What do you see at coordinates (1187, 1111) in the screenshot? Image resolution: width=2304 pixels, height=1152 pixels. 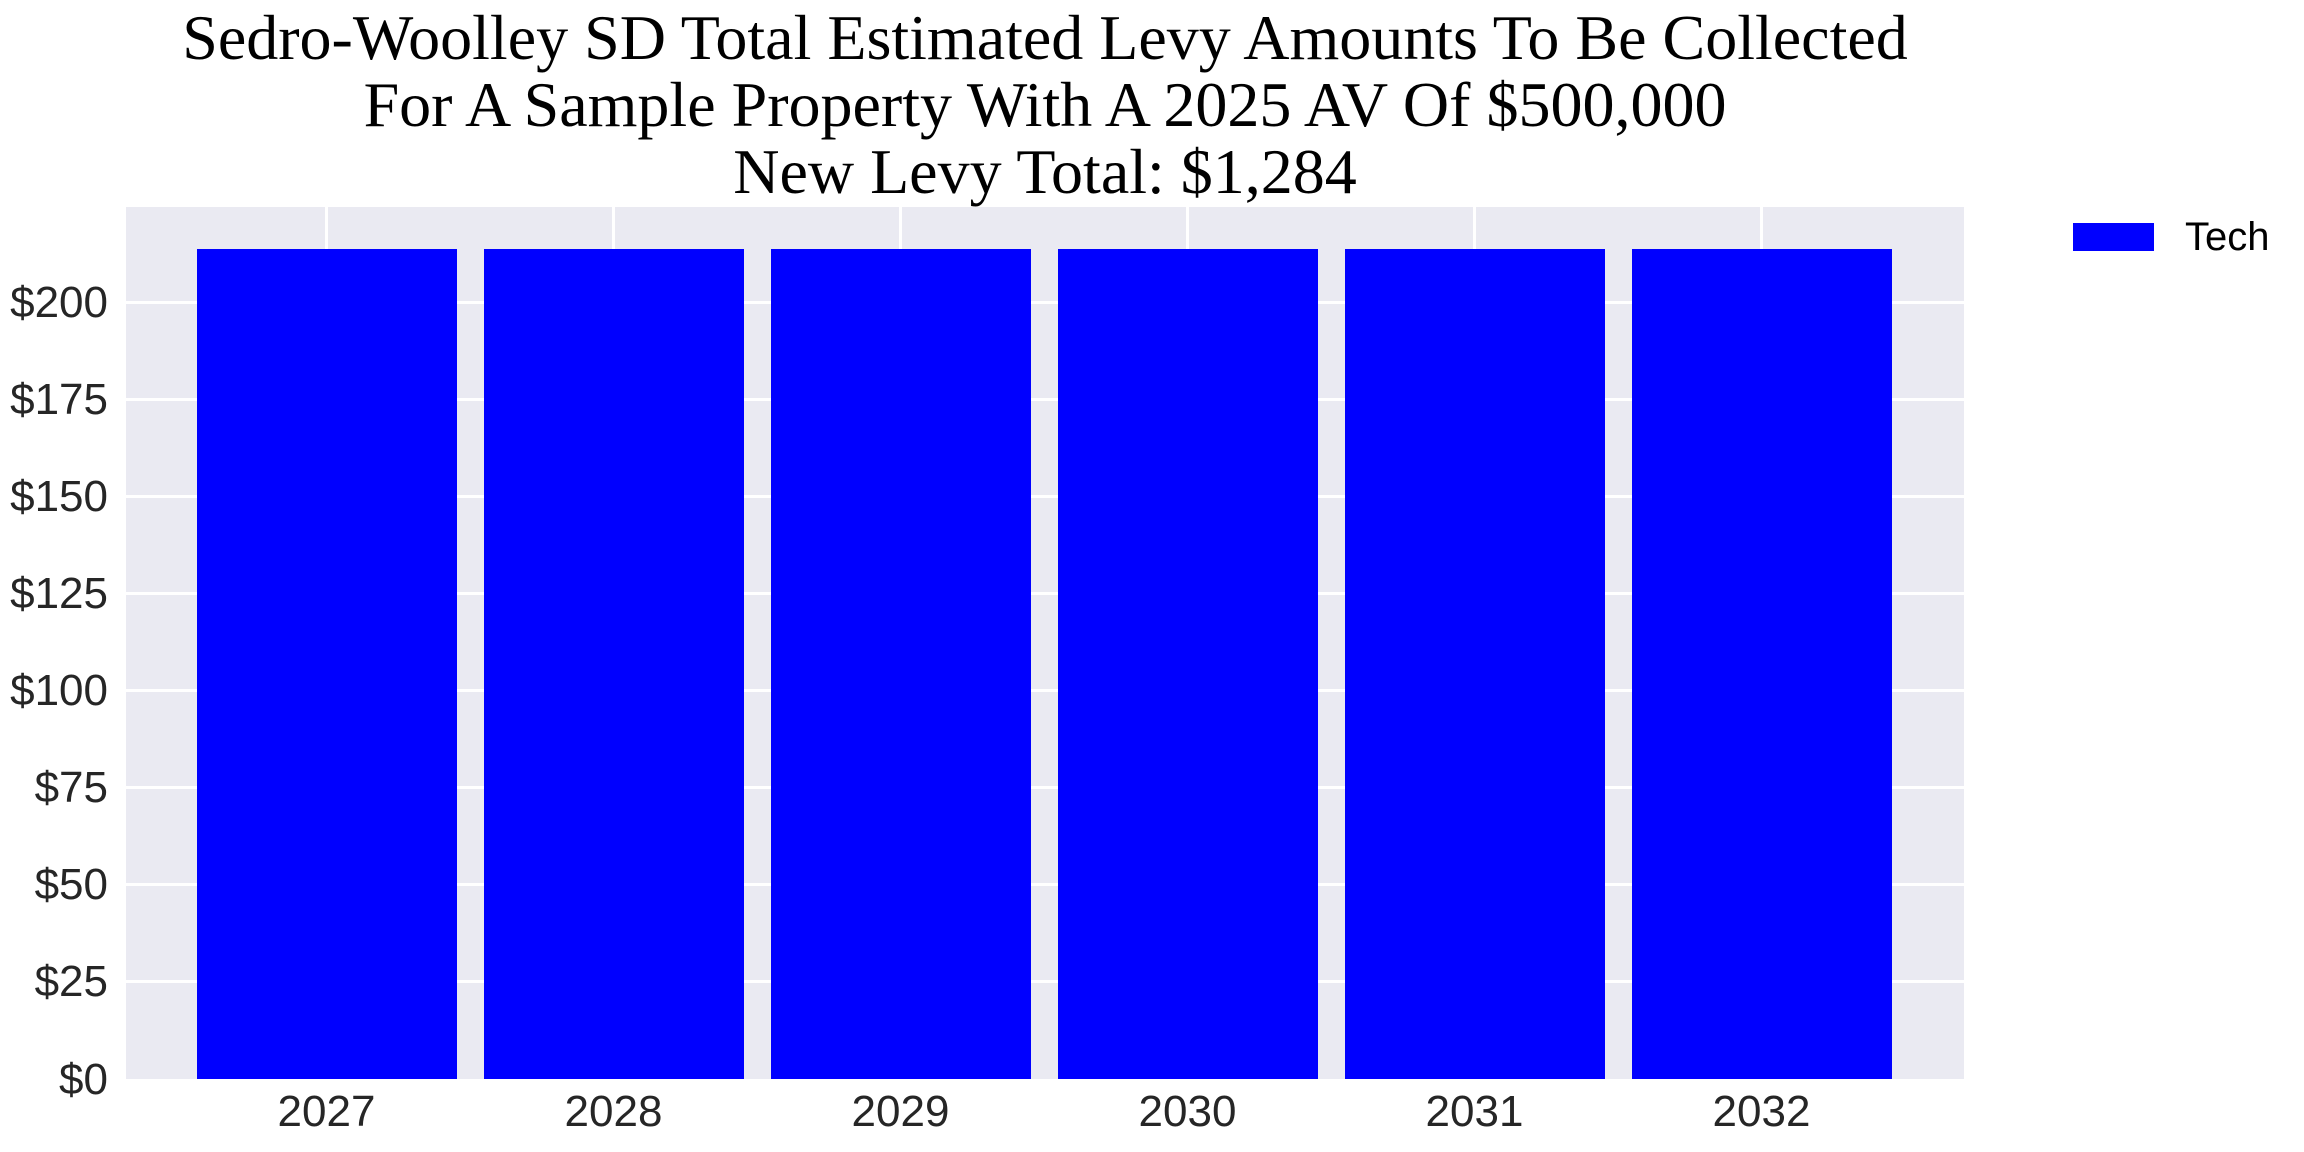 I see `x-tick-label: 2030` at bounding box center [1187, 1111].